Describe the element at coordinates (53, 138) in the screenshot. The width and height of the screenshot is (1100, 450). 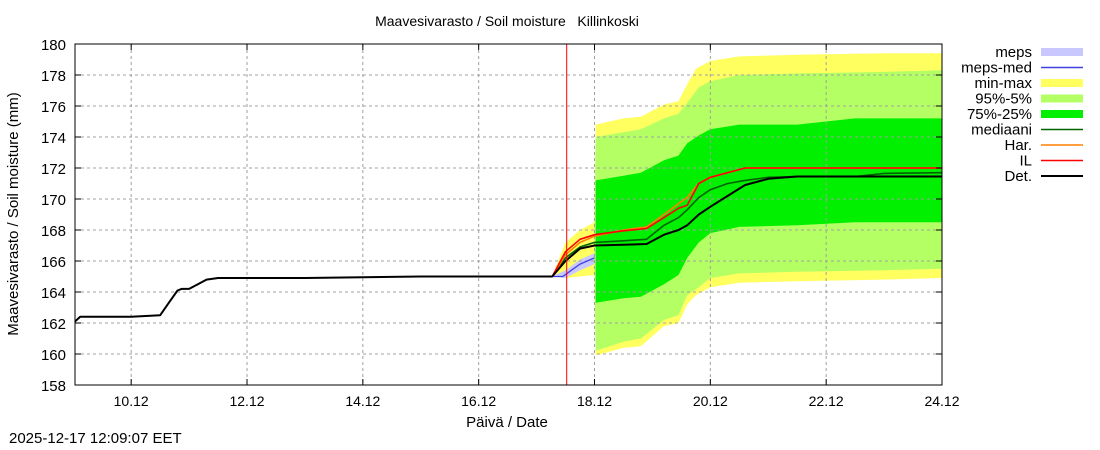
I see `y-tick-label: 174` at that location.